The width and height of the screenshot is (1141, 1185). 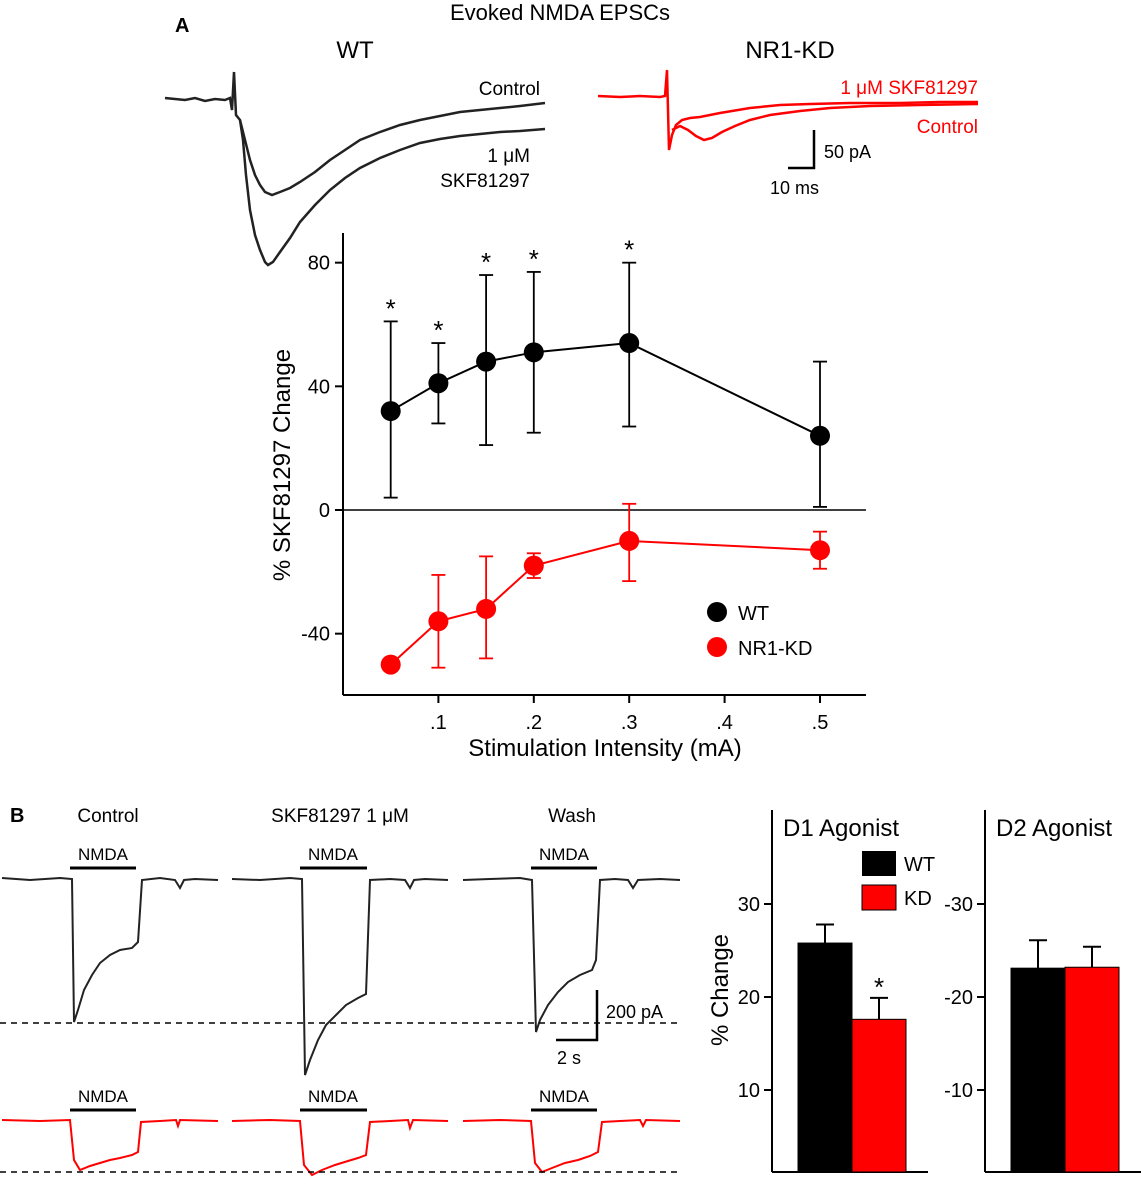 I want to click on y-tick-label: -10, so click(x=958, y=1091).